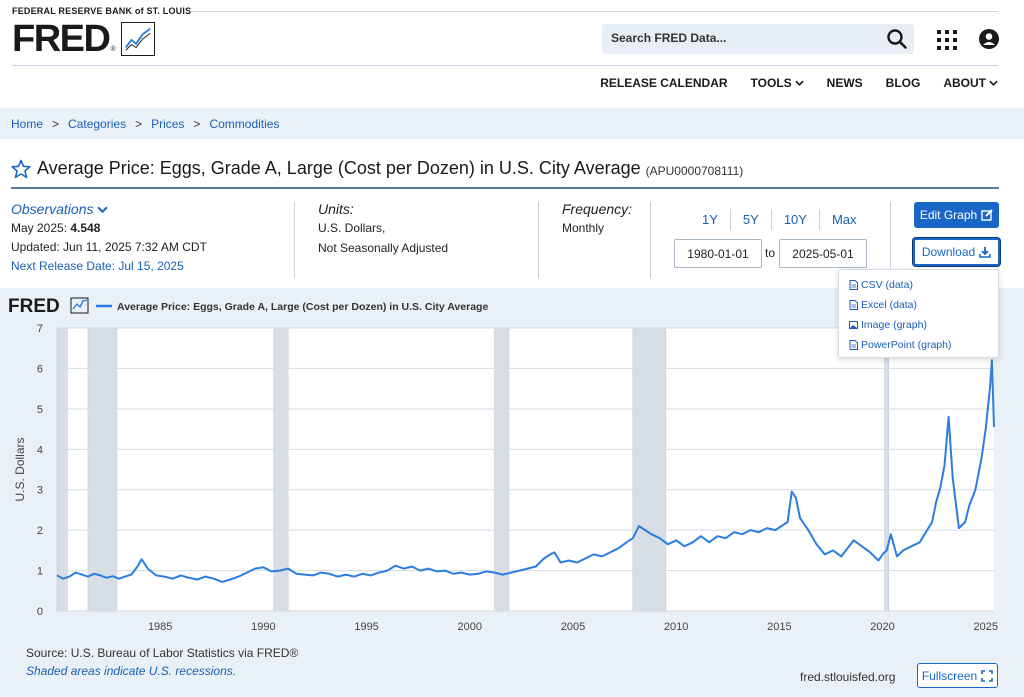 Image resolution: width=1024 pixels, height=697 pixels. I want to click on breadcrumb: Home > Categories > Prices > Commodities, so click(145, 124).